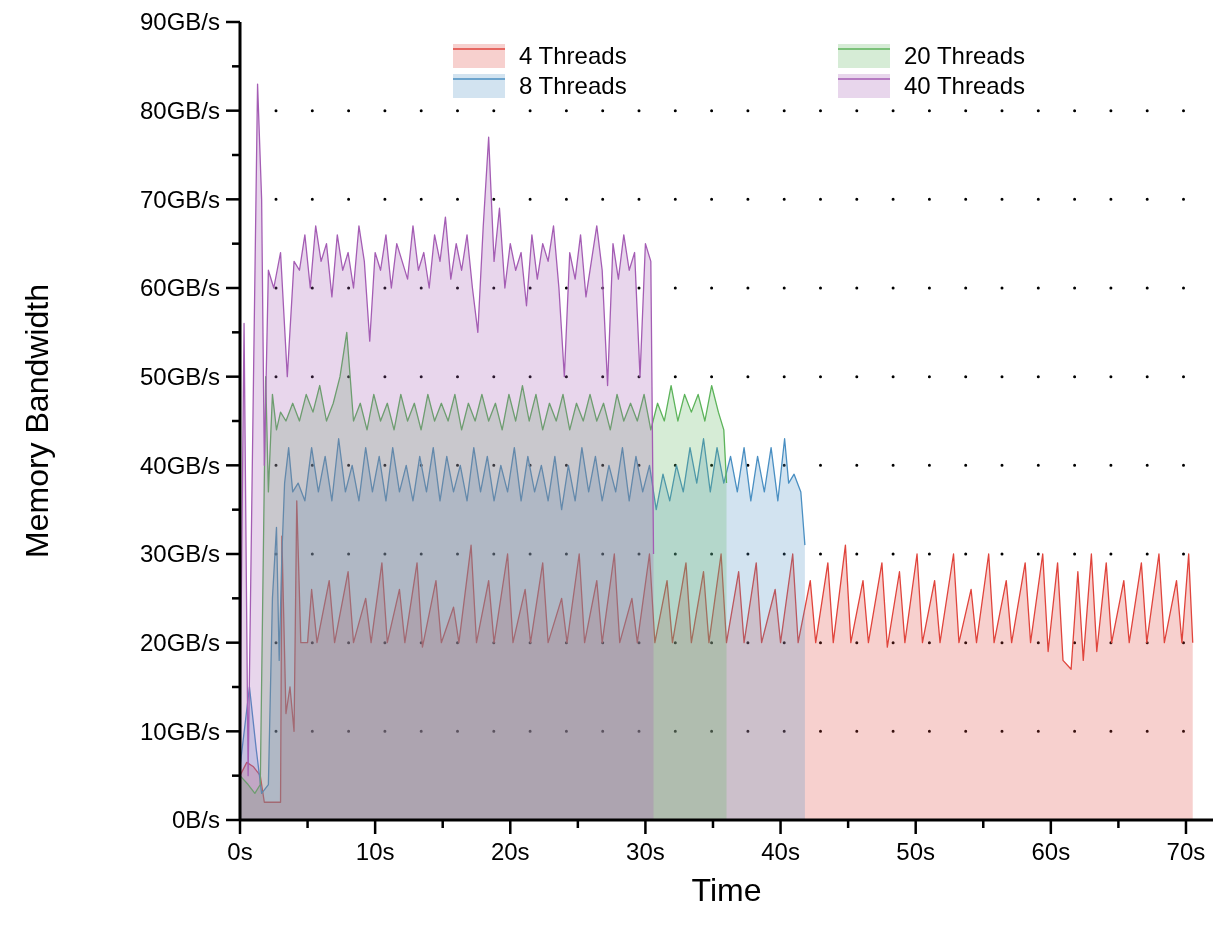  Describe the element at coordinates (375, 851) in the screenshot. I see `x-tick-label: 10s` at that location.